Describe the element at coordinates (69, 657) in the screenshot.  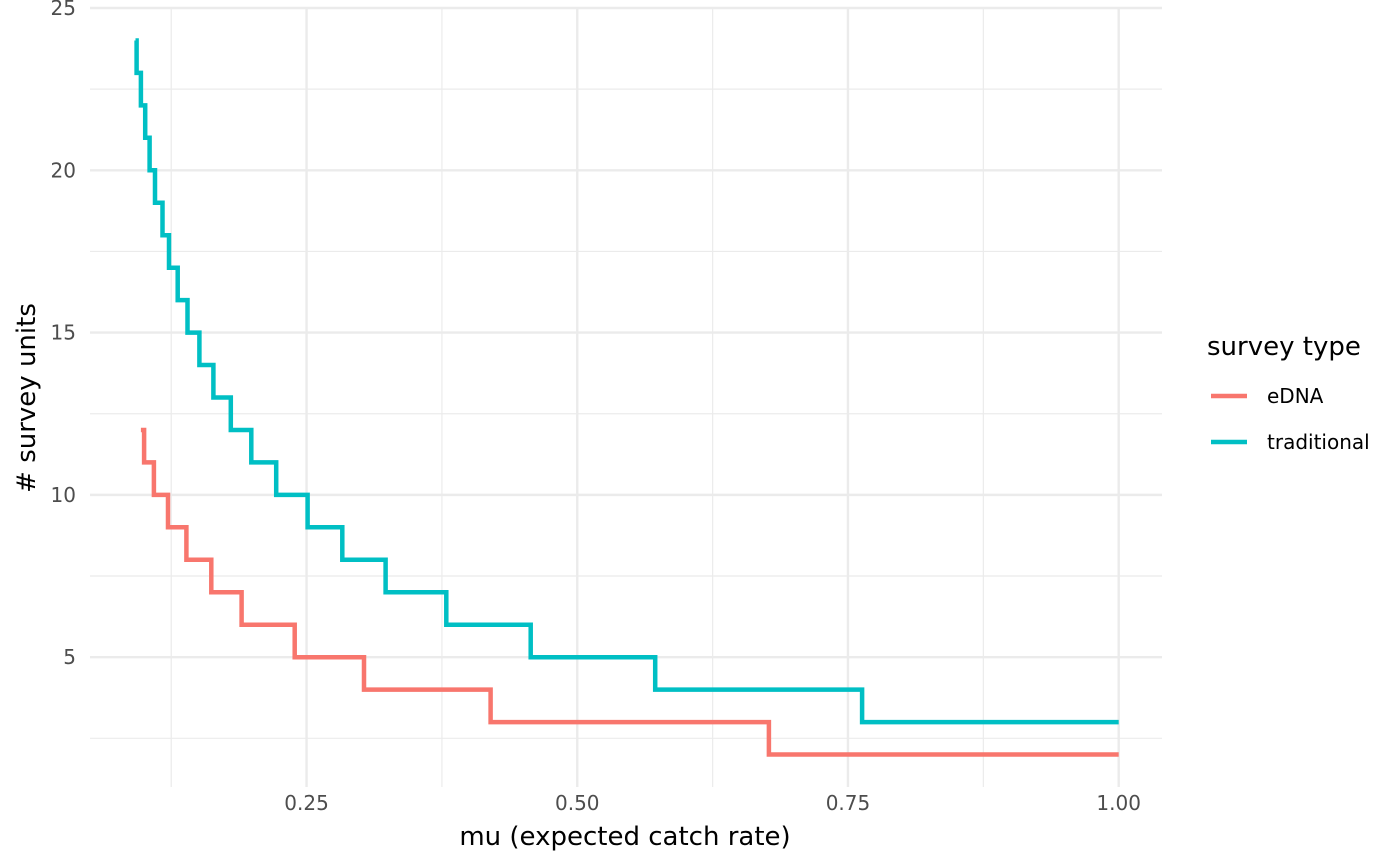
I see `y-tick-label: 5` at that location.